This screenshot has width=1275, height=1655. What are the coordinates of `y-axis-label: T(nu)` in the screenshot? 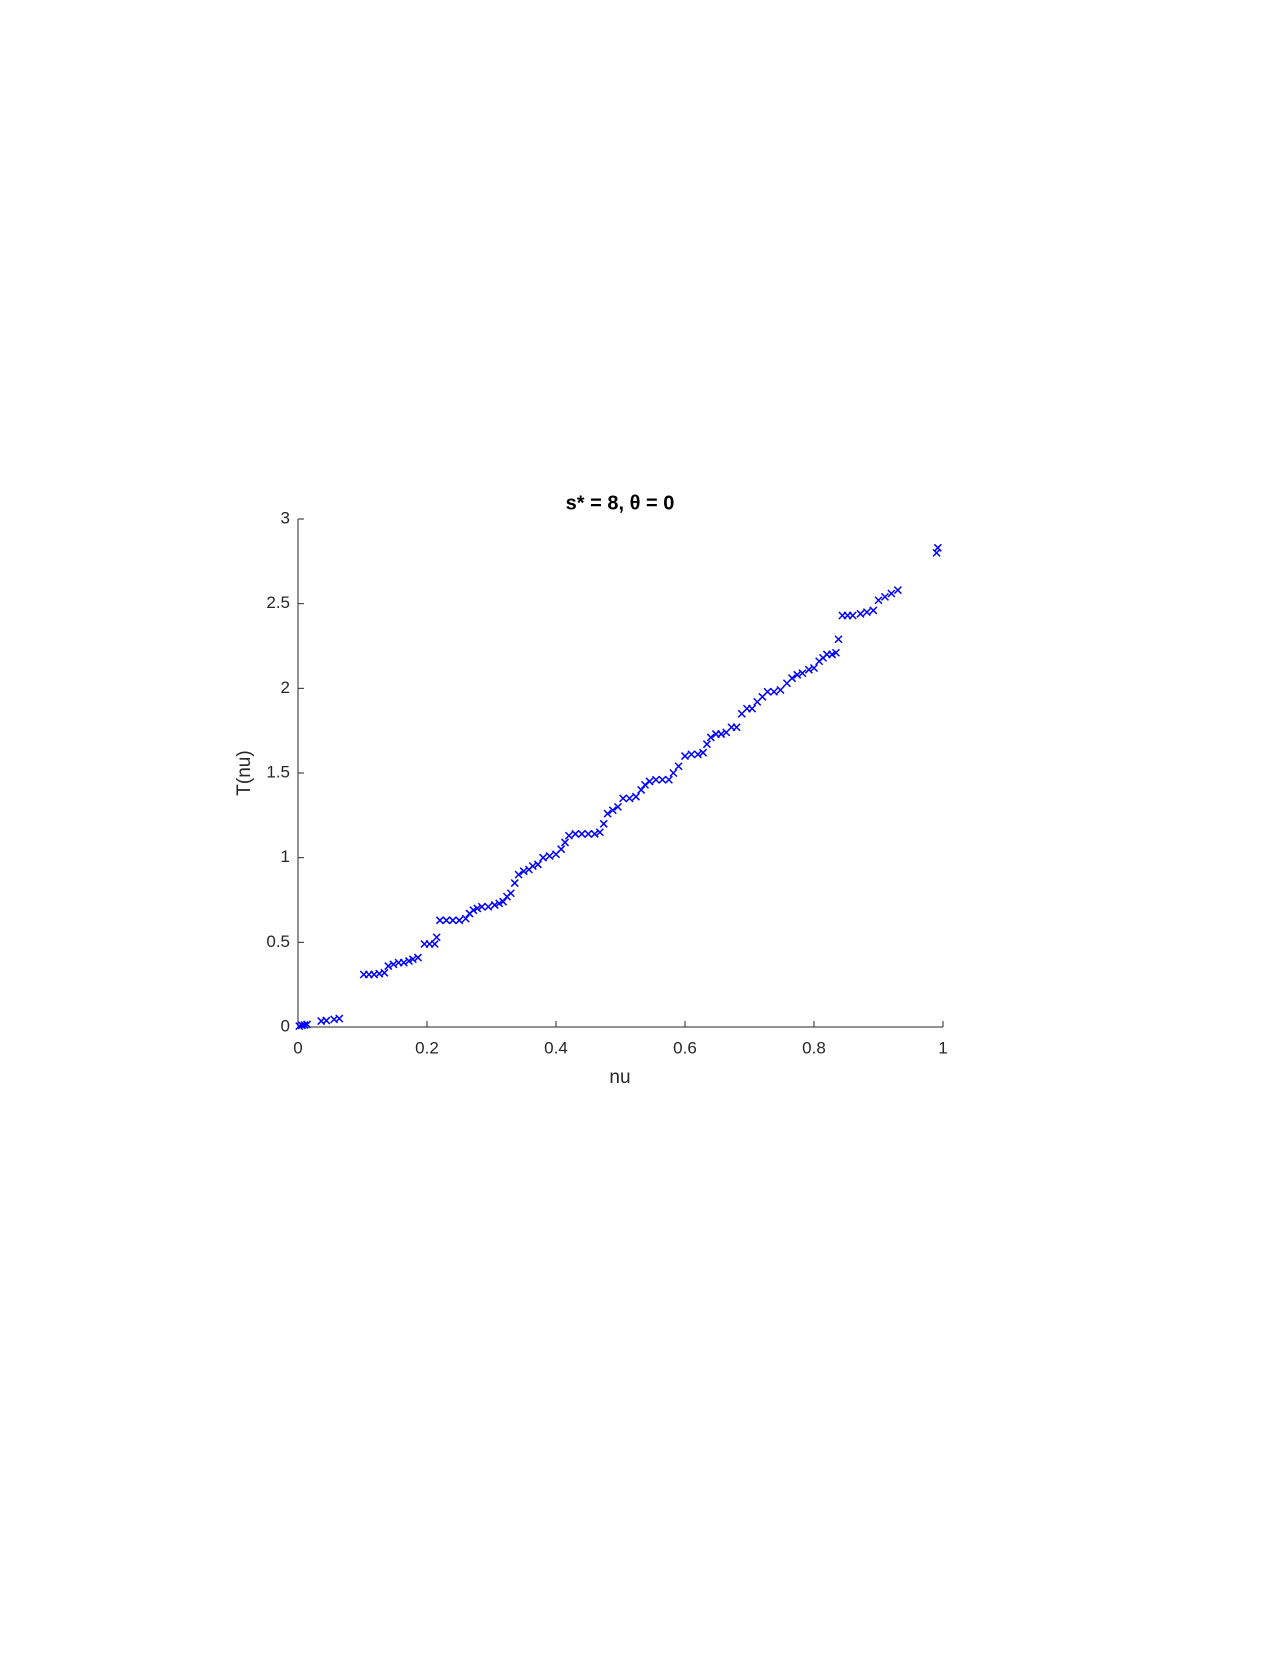 It's located at (244, 772).